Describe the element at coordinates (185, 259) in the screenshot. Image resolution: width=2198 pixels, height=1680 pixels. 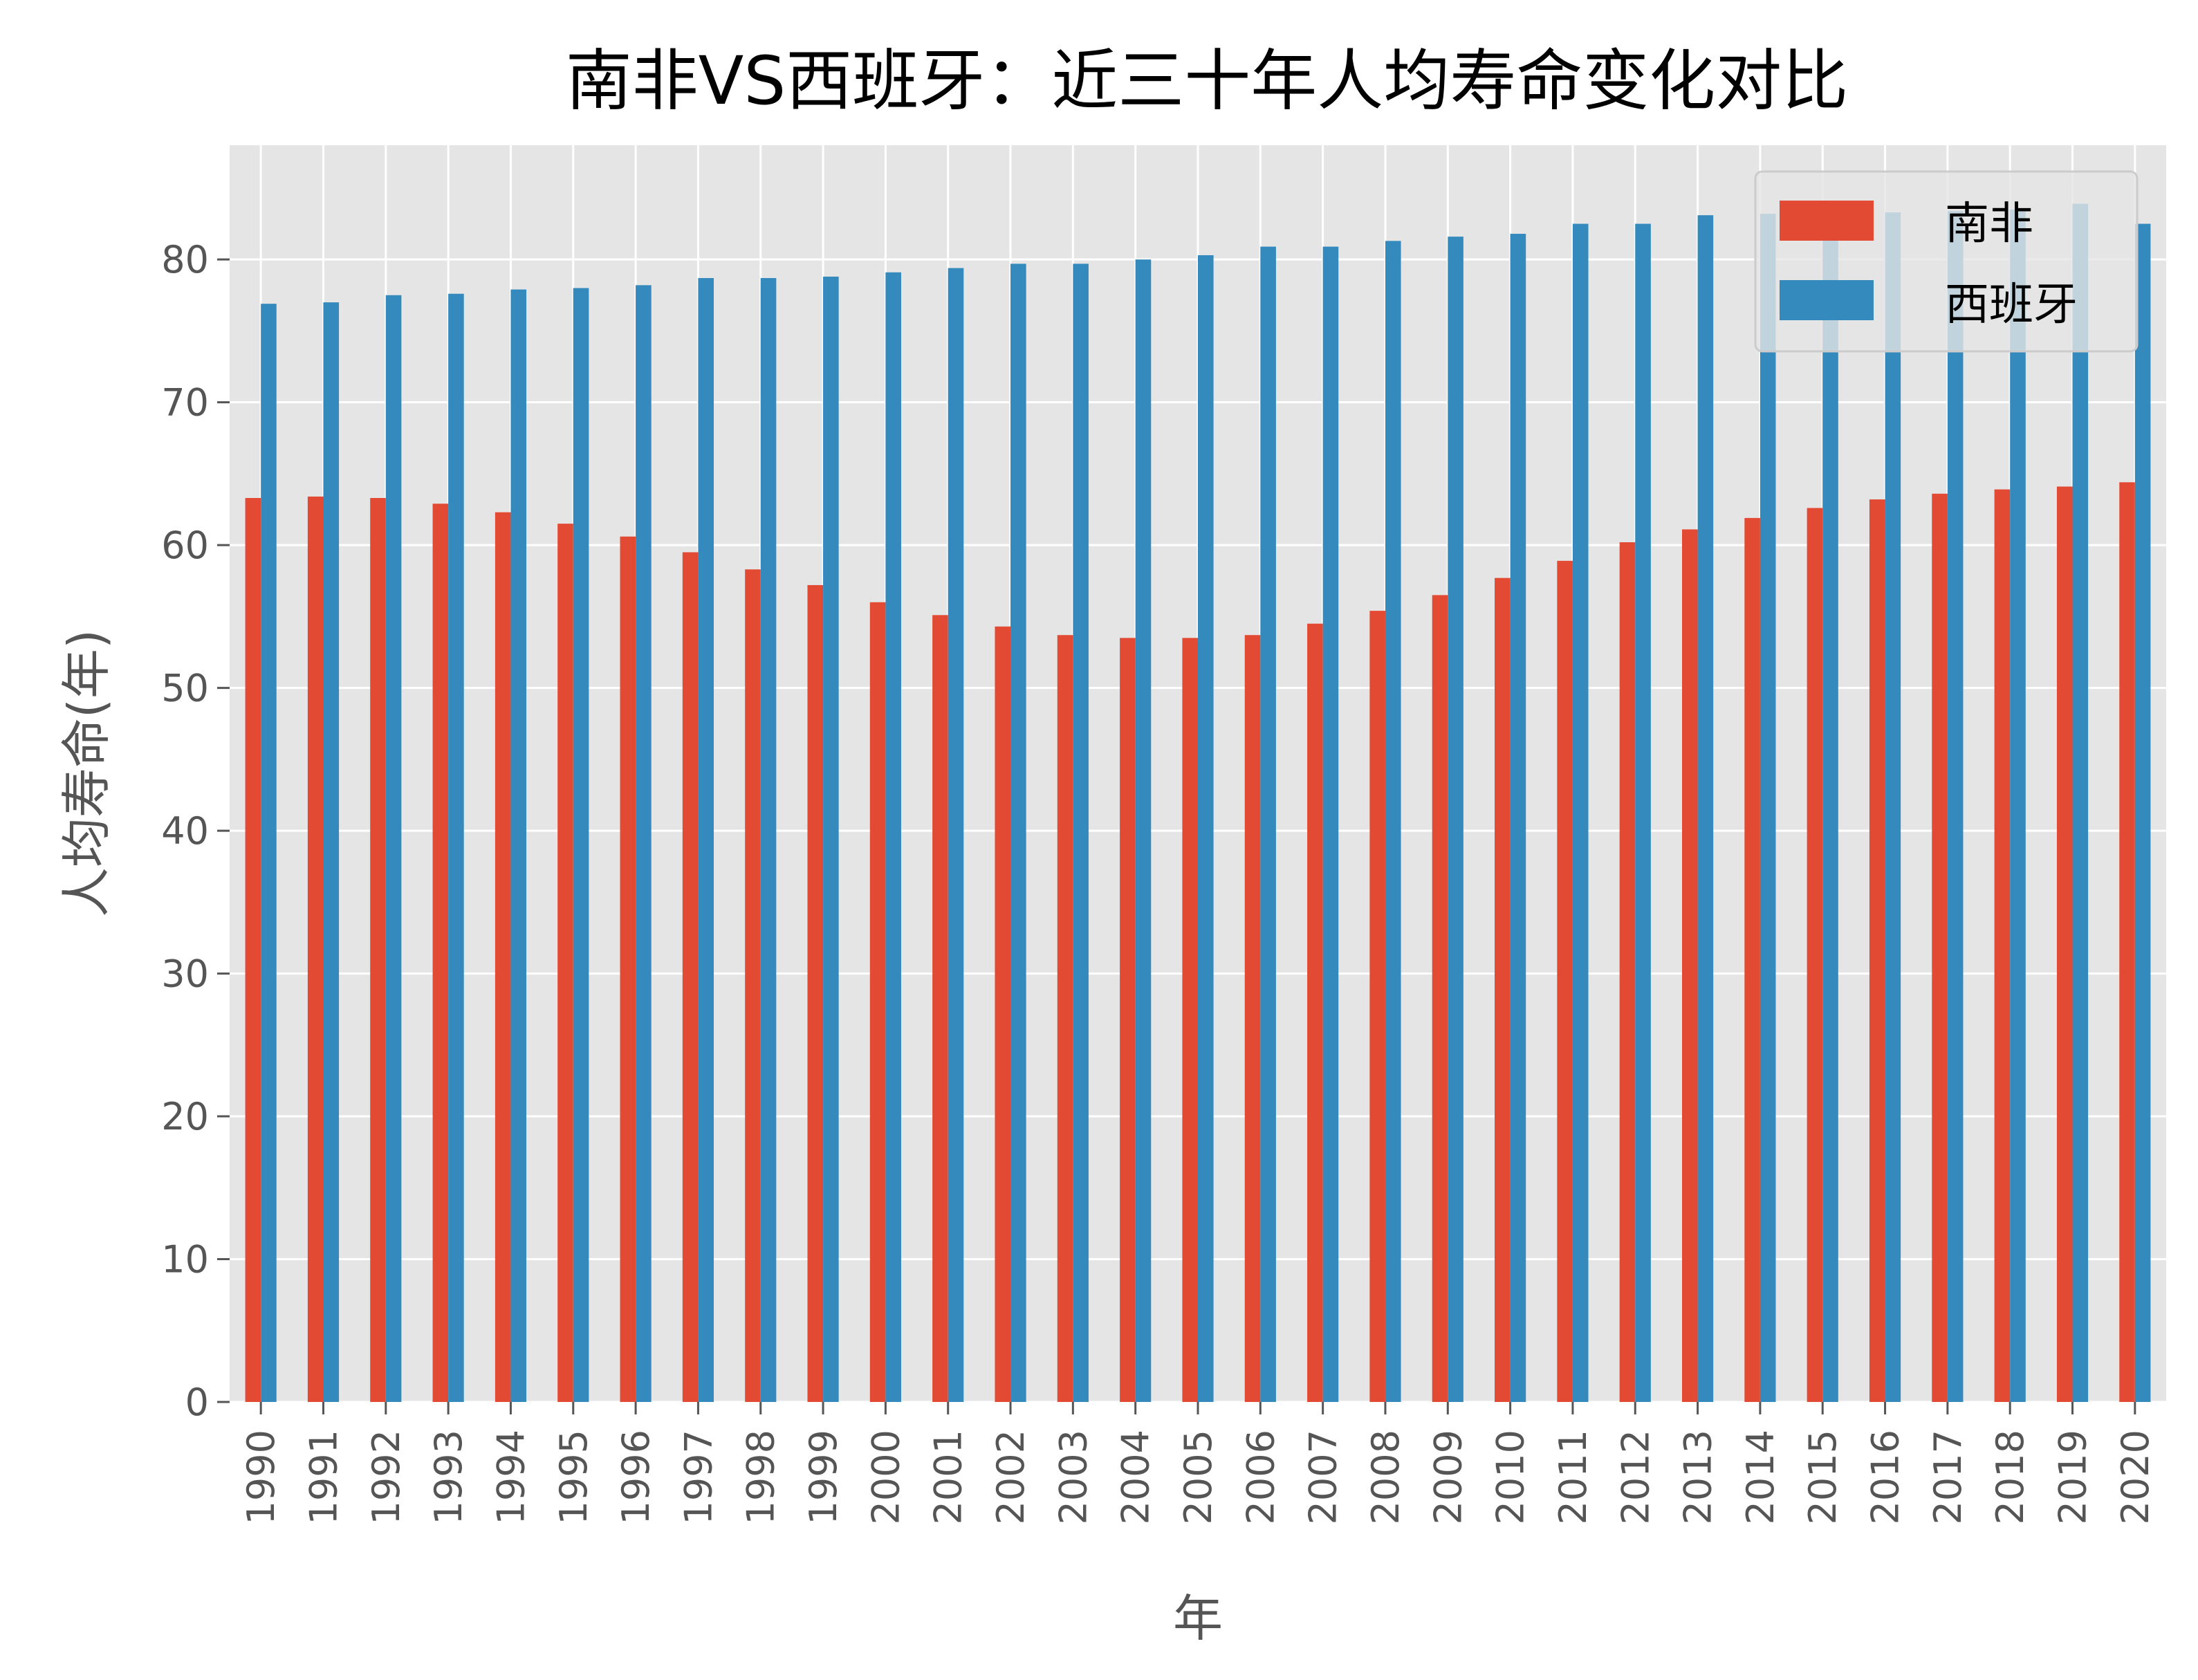
I see `y-tick-label: 80` at that location.